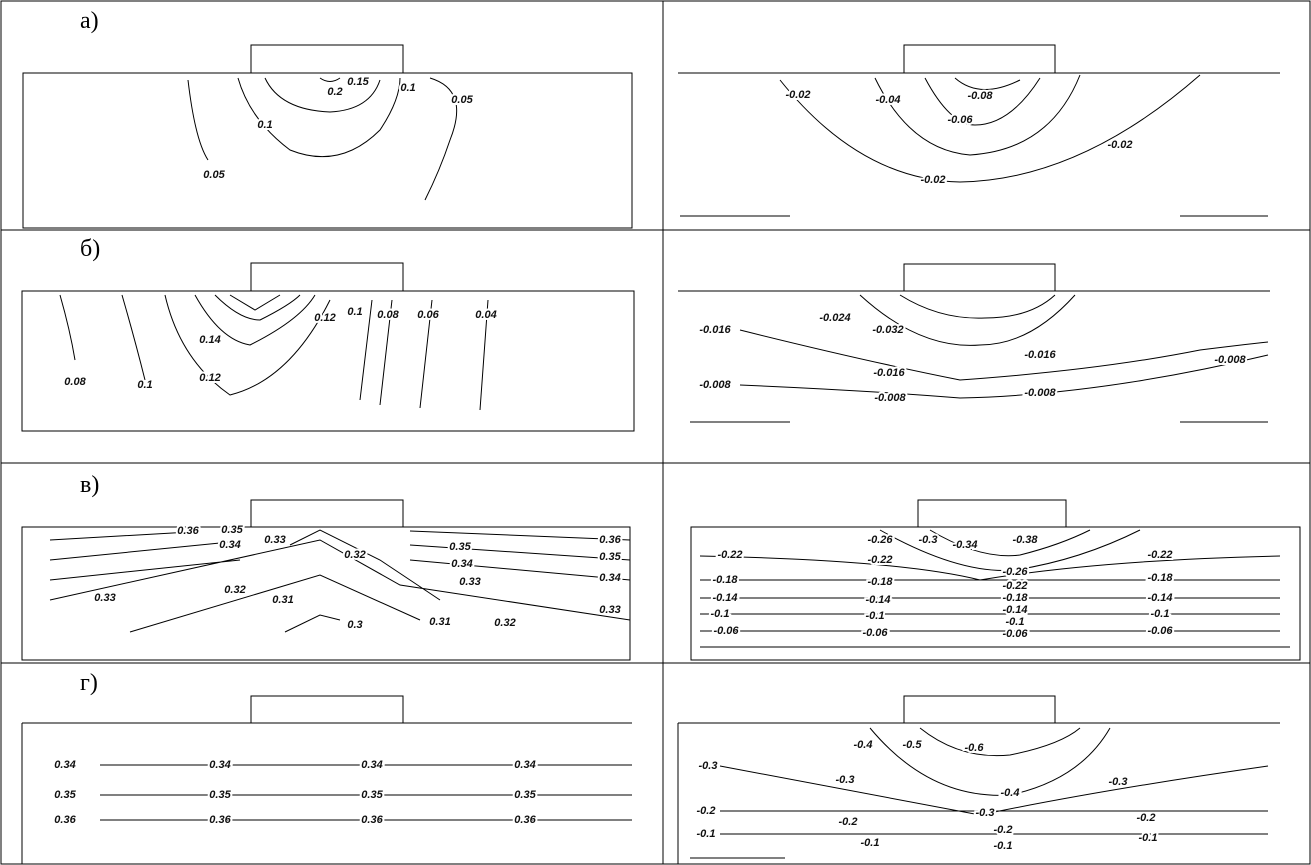 The width and height of the screenshot is (1311, 865). Describe the element at coordinates (358, 82) in the screenshot. I see `contour-label: 0.15` at that location.